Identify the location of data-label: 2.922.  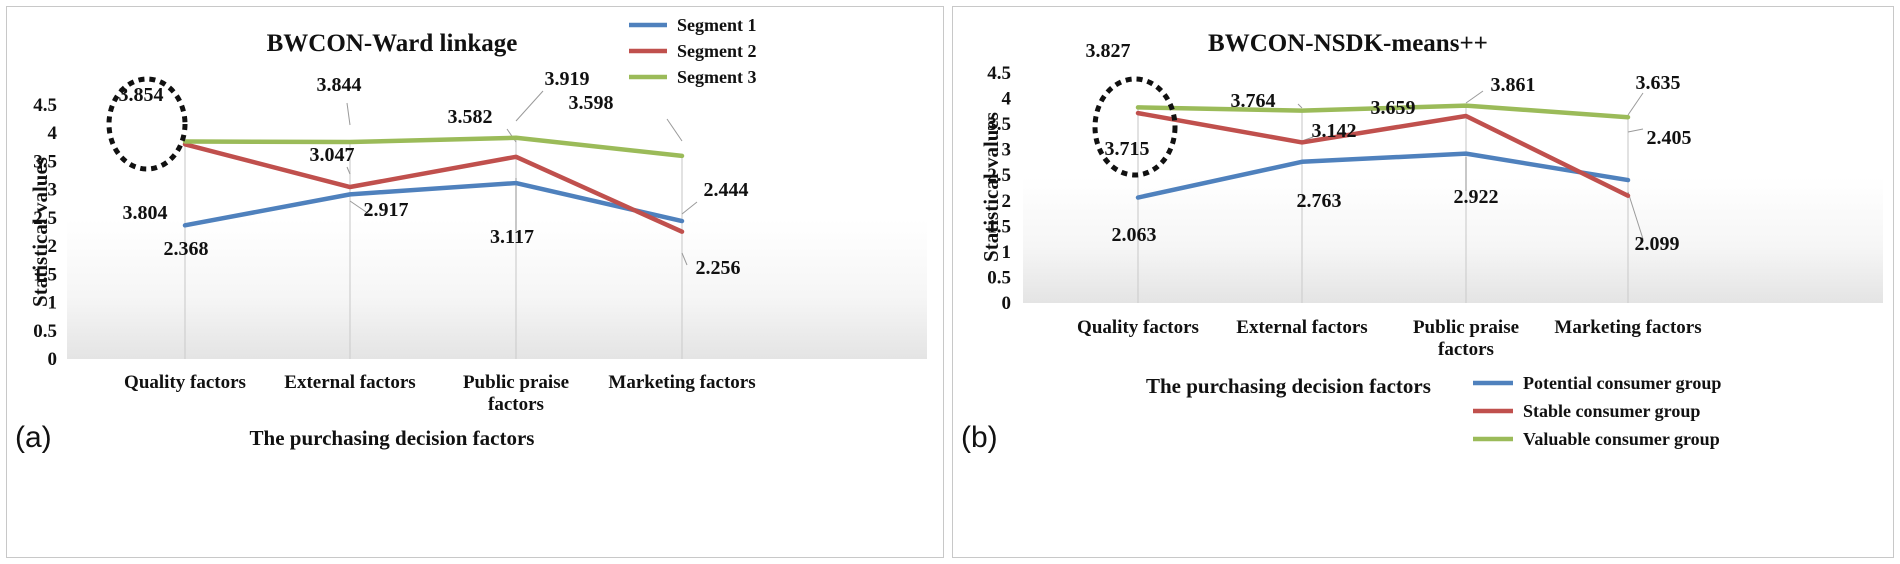
(1476, 197).